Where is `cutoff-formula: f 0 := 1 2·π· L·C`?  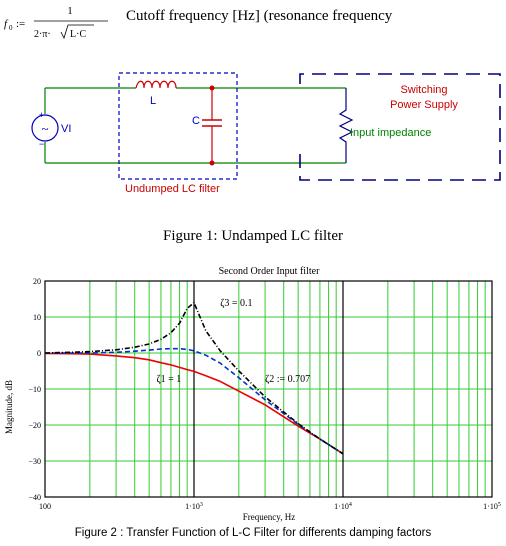 cutoff-formula: f 0 := 1 2·π· L·C is located at coordinates (56, 22).